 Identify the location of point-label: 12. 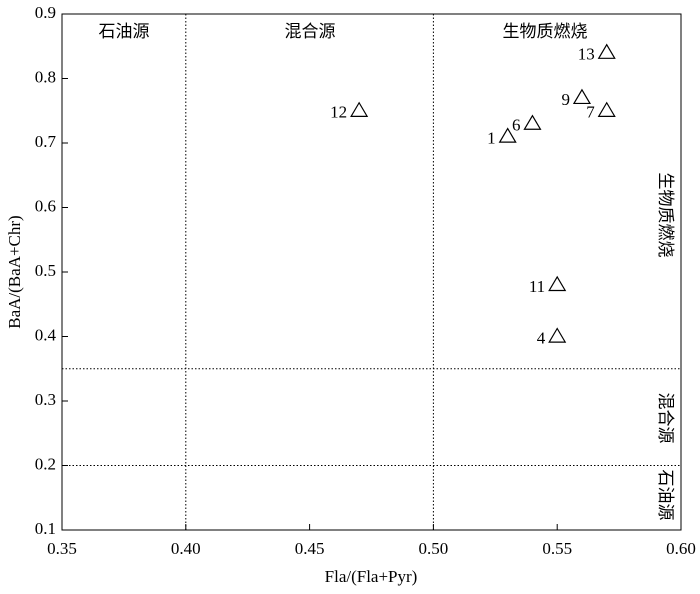
(338, 112).